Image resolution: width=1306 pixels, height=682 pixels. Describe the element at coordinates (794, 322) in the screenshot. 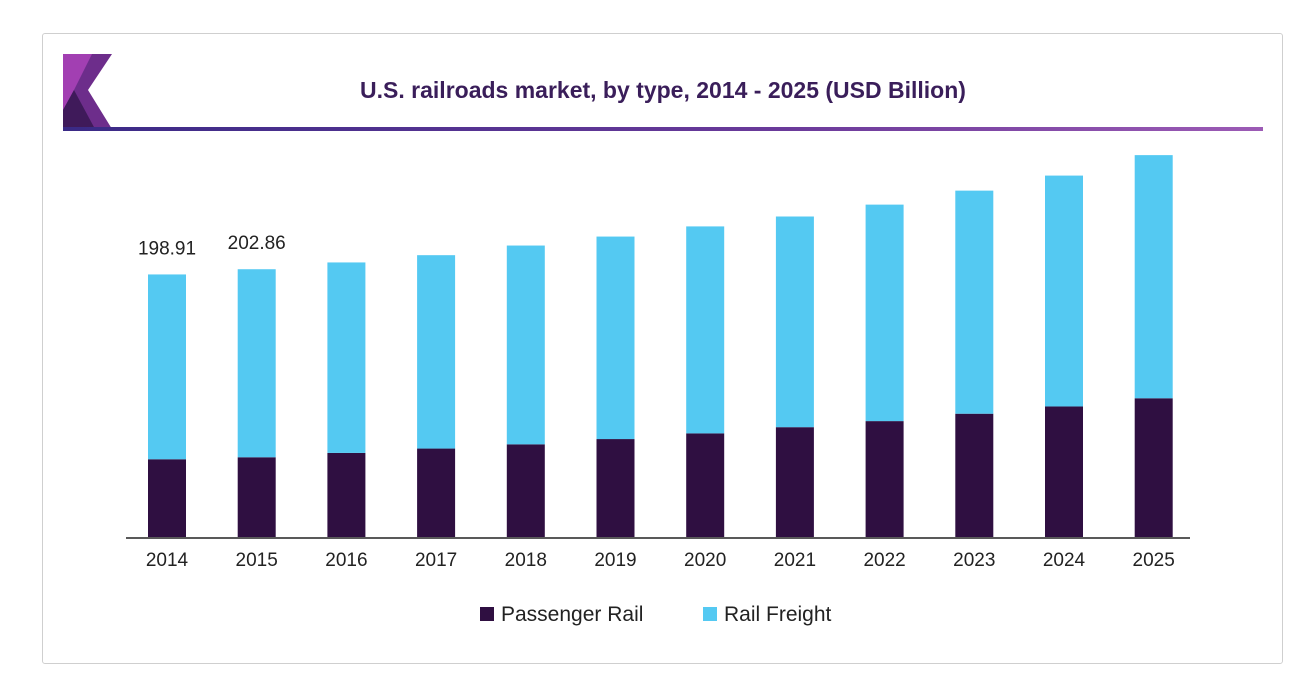

I see `bar-rail-freight-2021` at that location.